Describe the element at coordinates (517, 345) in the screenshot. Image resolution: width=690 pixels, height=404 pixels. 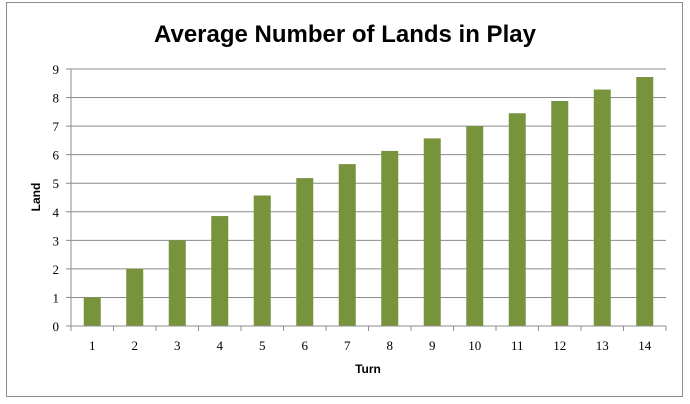
I see `x-tick-label: 11` at that location.